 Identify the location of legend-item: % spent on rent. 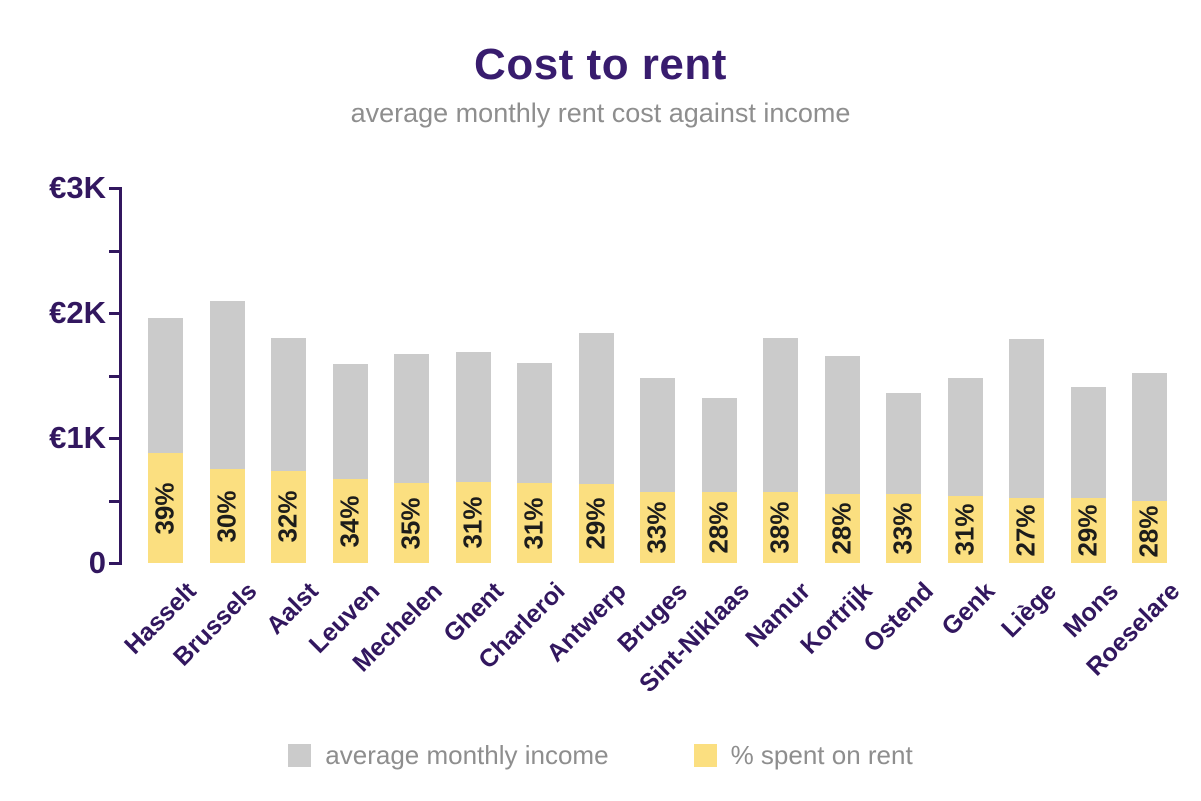
(803, 755).